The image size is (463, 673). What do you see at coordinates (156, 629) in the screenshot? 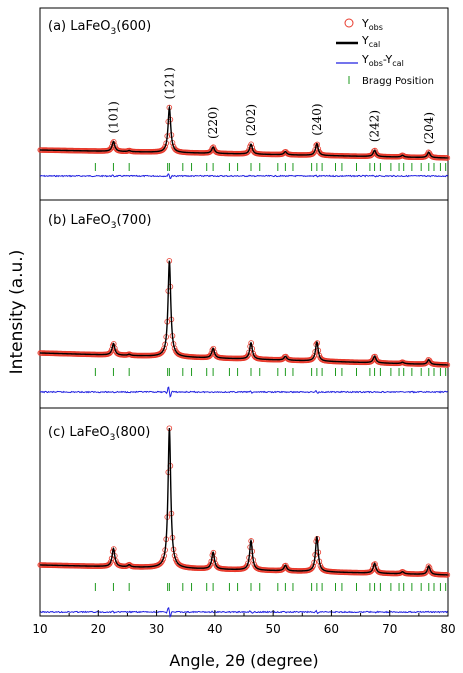
I see `x-tick-label: 30` at bounding box center [156, 629].